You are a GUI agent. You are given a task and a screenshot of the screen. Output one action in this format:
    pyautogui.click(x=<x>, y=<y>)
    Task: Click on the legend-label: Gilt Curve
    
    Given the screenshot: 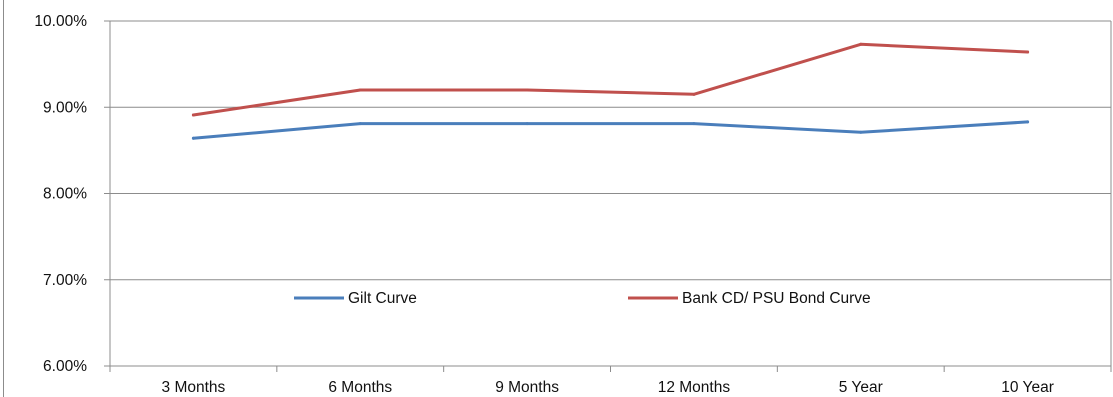 What is the action you would take?
    pyautogui.click(x=382, y=298)
    